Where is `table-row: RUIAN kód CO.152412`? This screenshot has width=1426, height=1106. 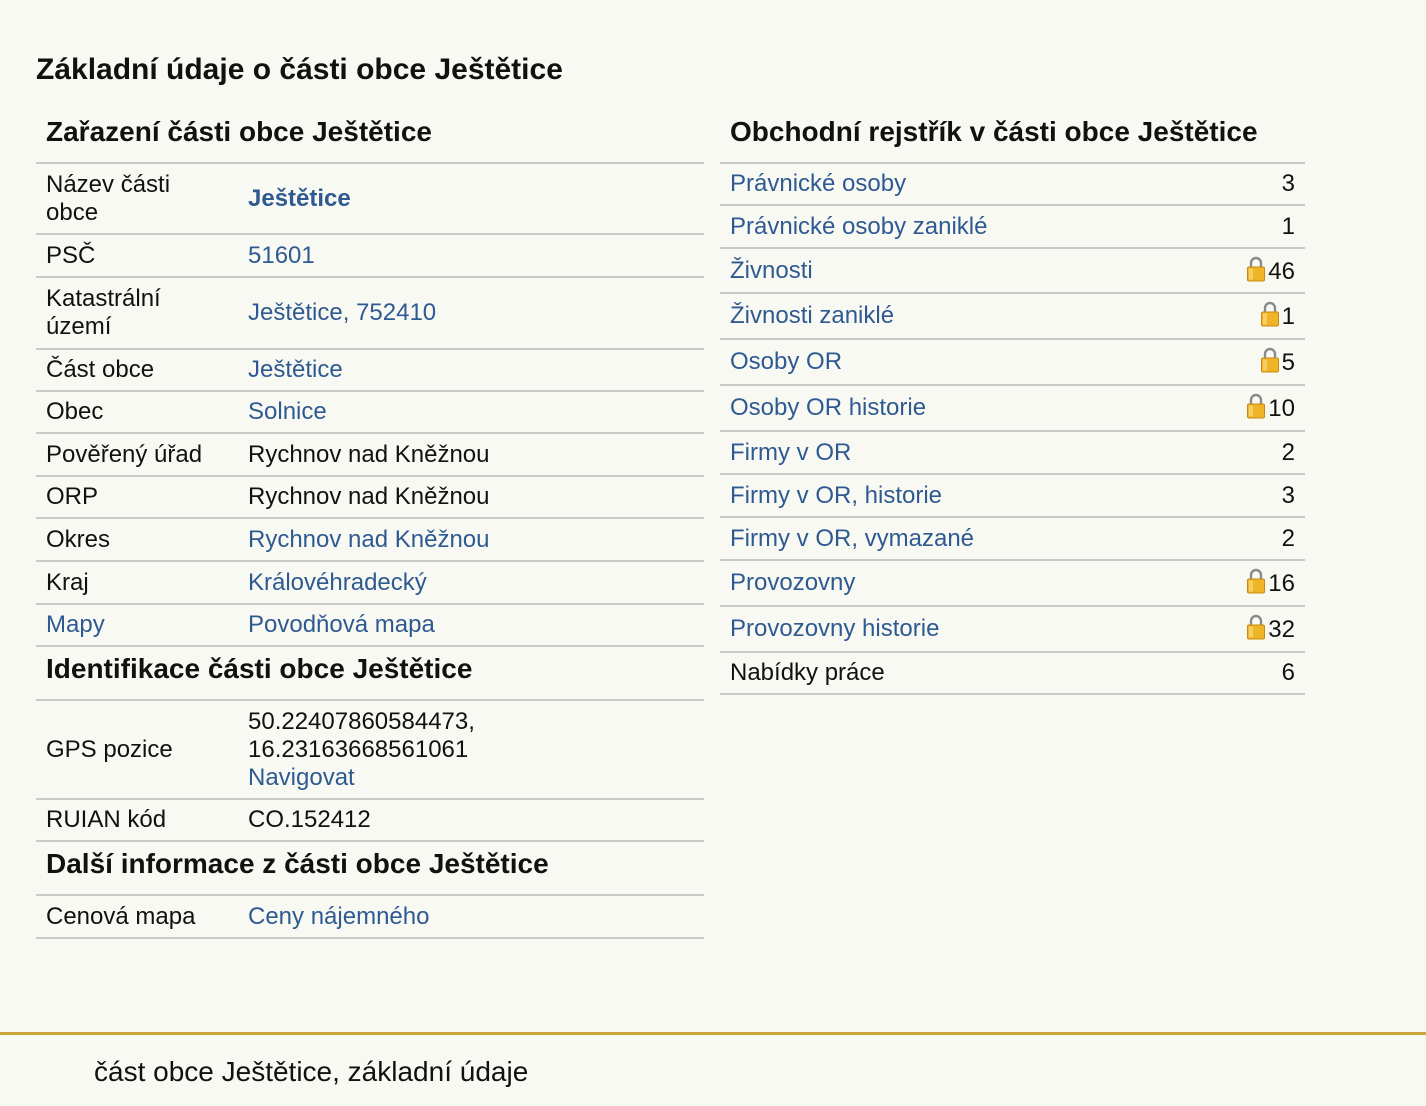
table-row: RUIAN kód CO.152412 is located at coordinates (370, 820).